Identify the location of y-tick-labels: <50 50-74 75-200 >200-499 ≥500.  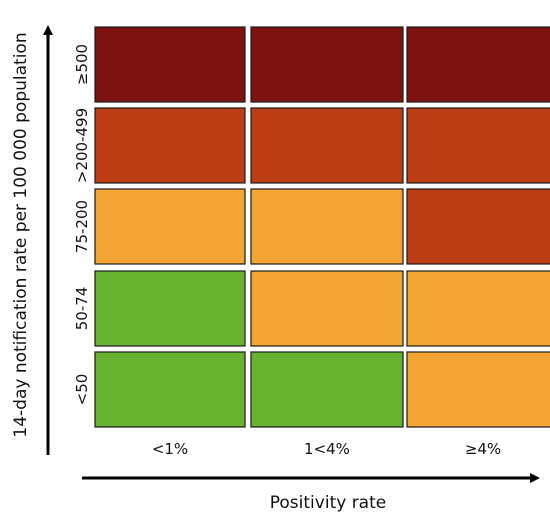
(82, 224).